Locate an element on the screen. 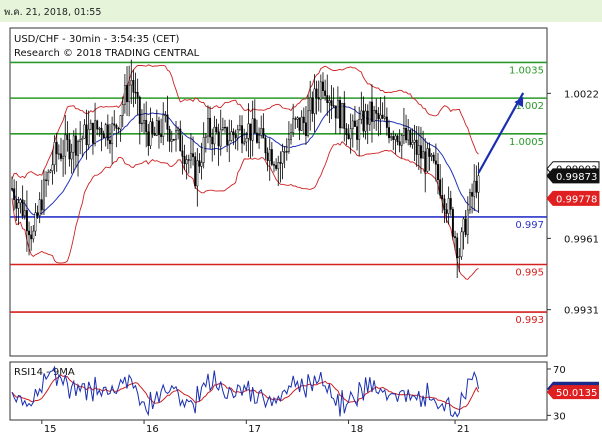  header-bar: พ.ค. 21, 2018, 01:55 is located at coordinates (301, 11).